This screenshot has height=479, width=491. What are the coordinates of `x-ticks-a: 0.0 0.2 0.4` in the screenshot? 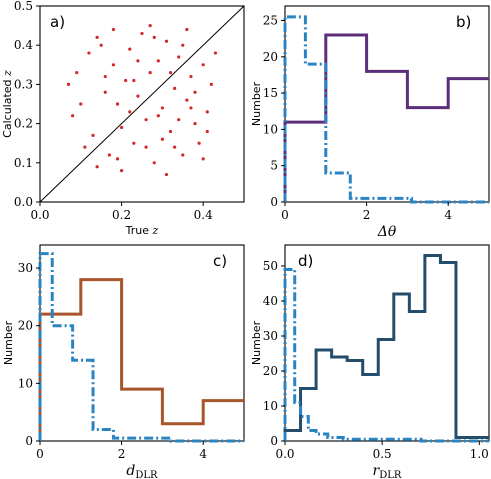 It's located at (121, 212).